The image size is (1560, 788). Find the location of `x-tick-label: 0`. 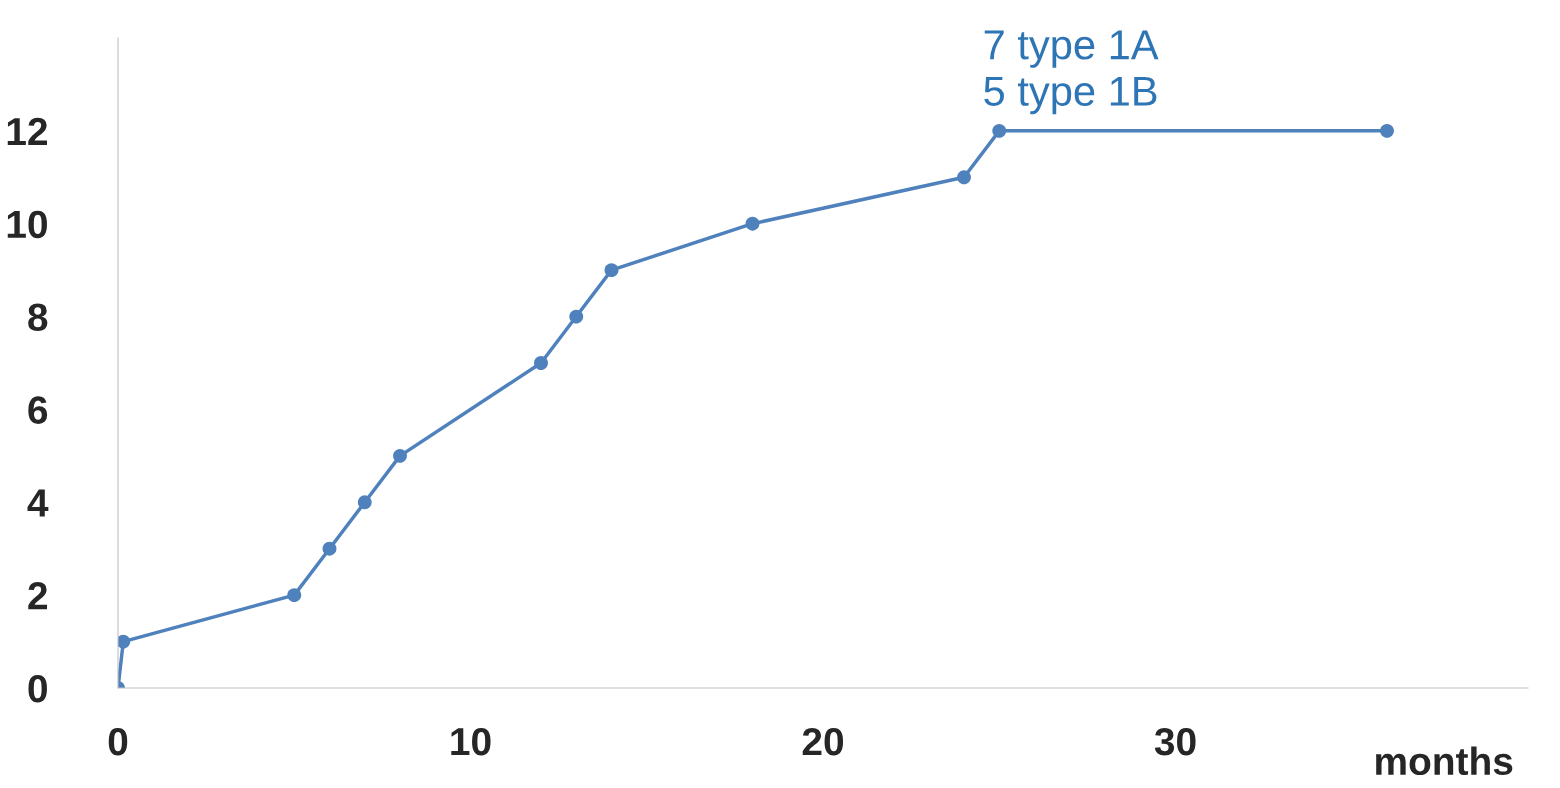

x-tick-label: 0 is located at coordinates (118, 741).